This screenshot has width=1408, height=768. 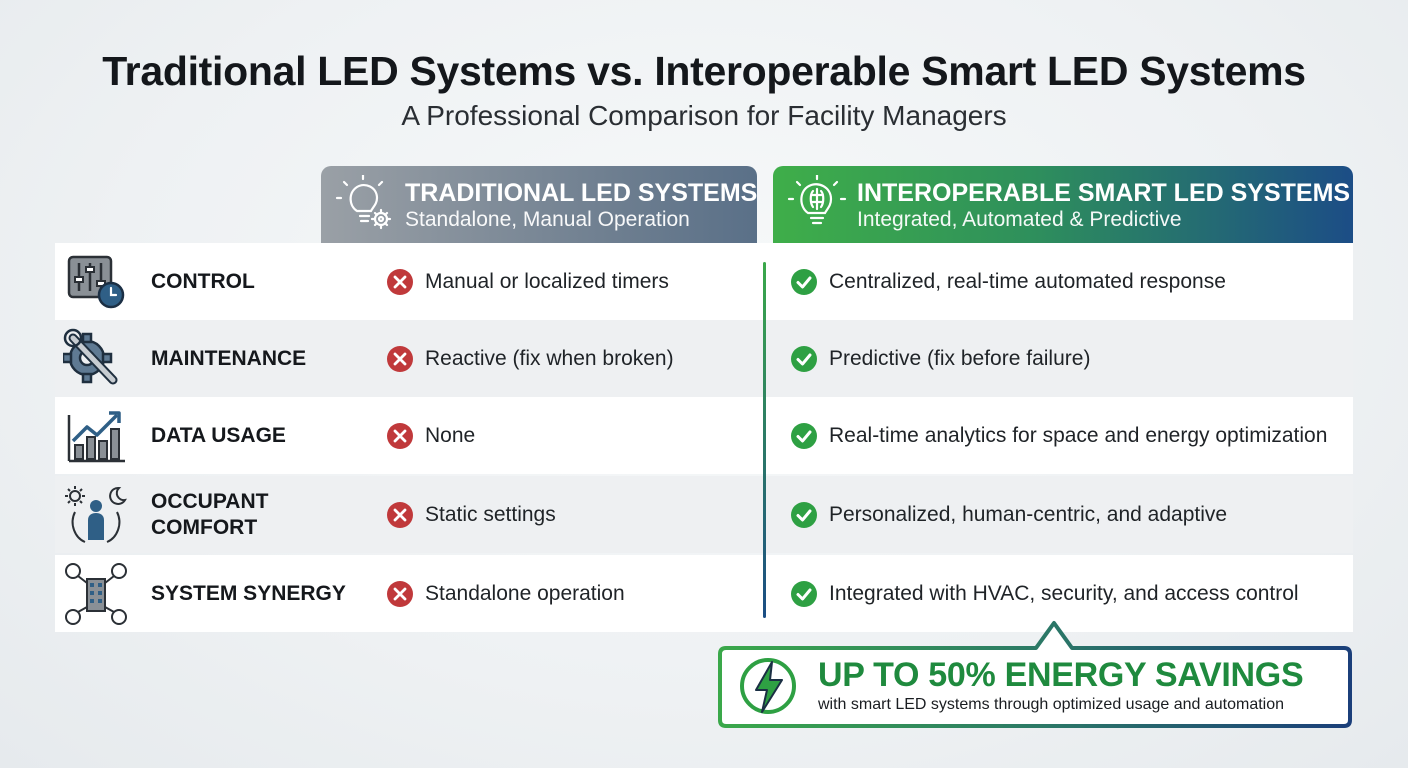 I want to click on savings-headline: UP TO 50% ENERGY SAVINGS, so click(x=1061, y=675).